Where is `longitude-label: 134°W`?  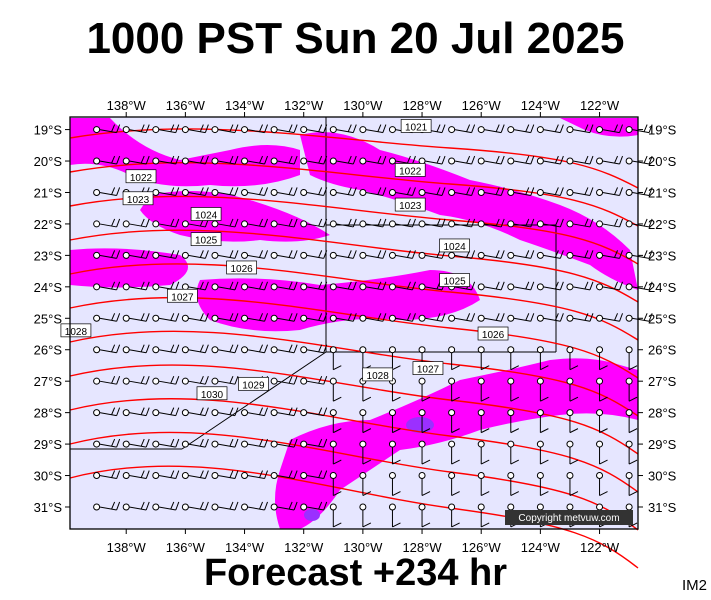 longitude-label: 134°W is located at coordinates (245, 105).